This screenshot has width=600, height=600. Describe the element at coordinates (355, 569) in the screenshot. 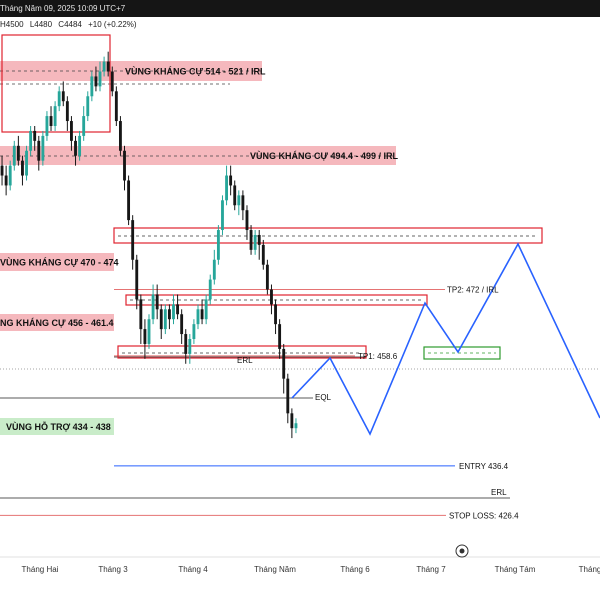

I see `x-tick-label-5: Tháng 6` at that location.